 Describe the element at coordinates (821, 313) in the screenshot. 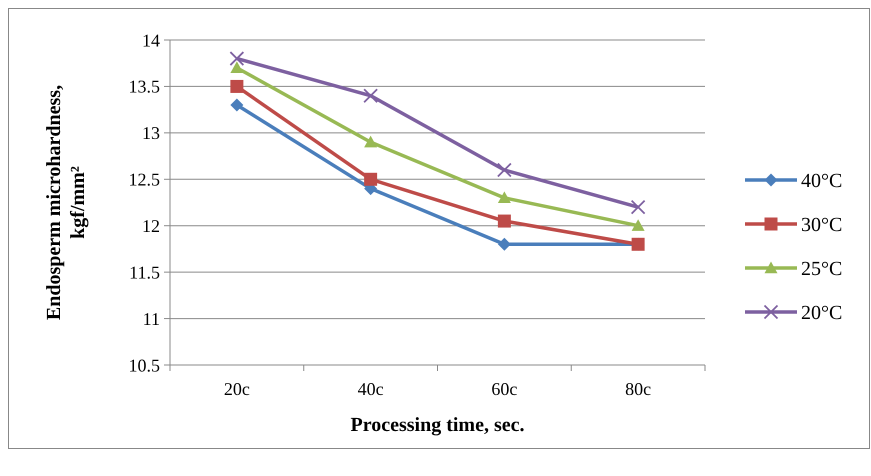

I see `legend-label: 20°C` at that location.